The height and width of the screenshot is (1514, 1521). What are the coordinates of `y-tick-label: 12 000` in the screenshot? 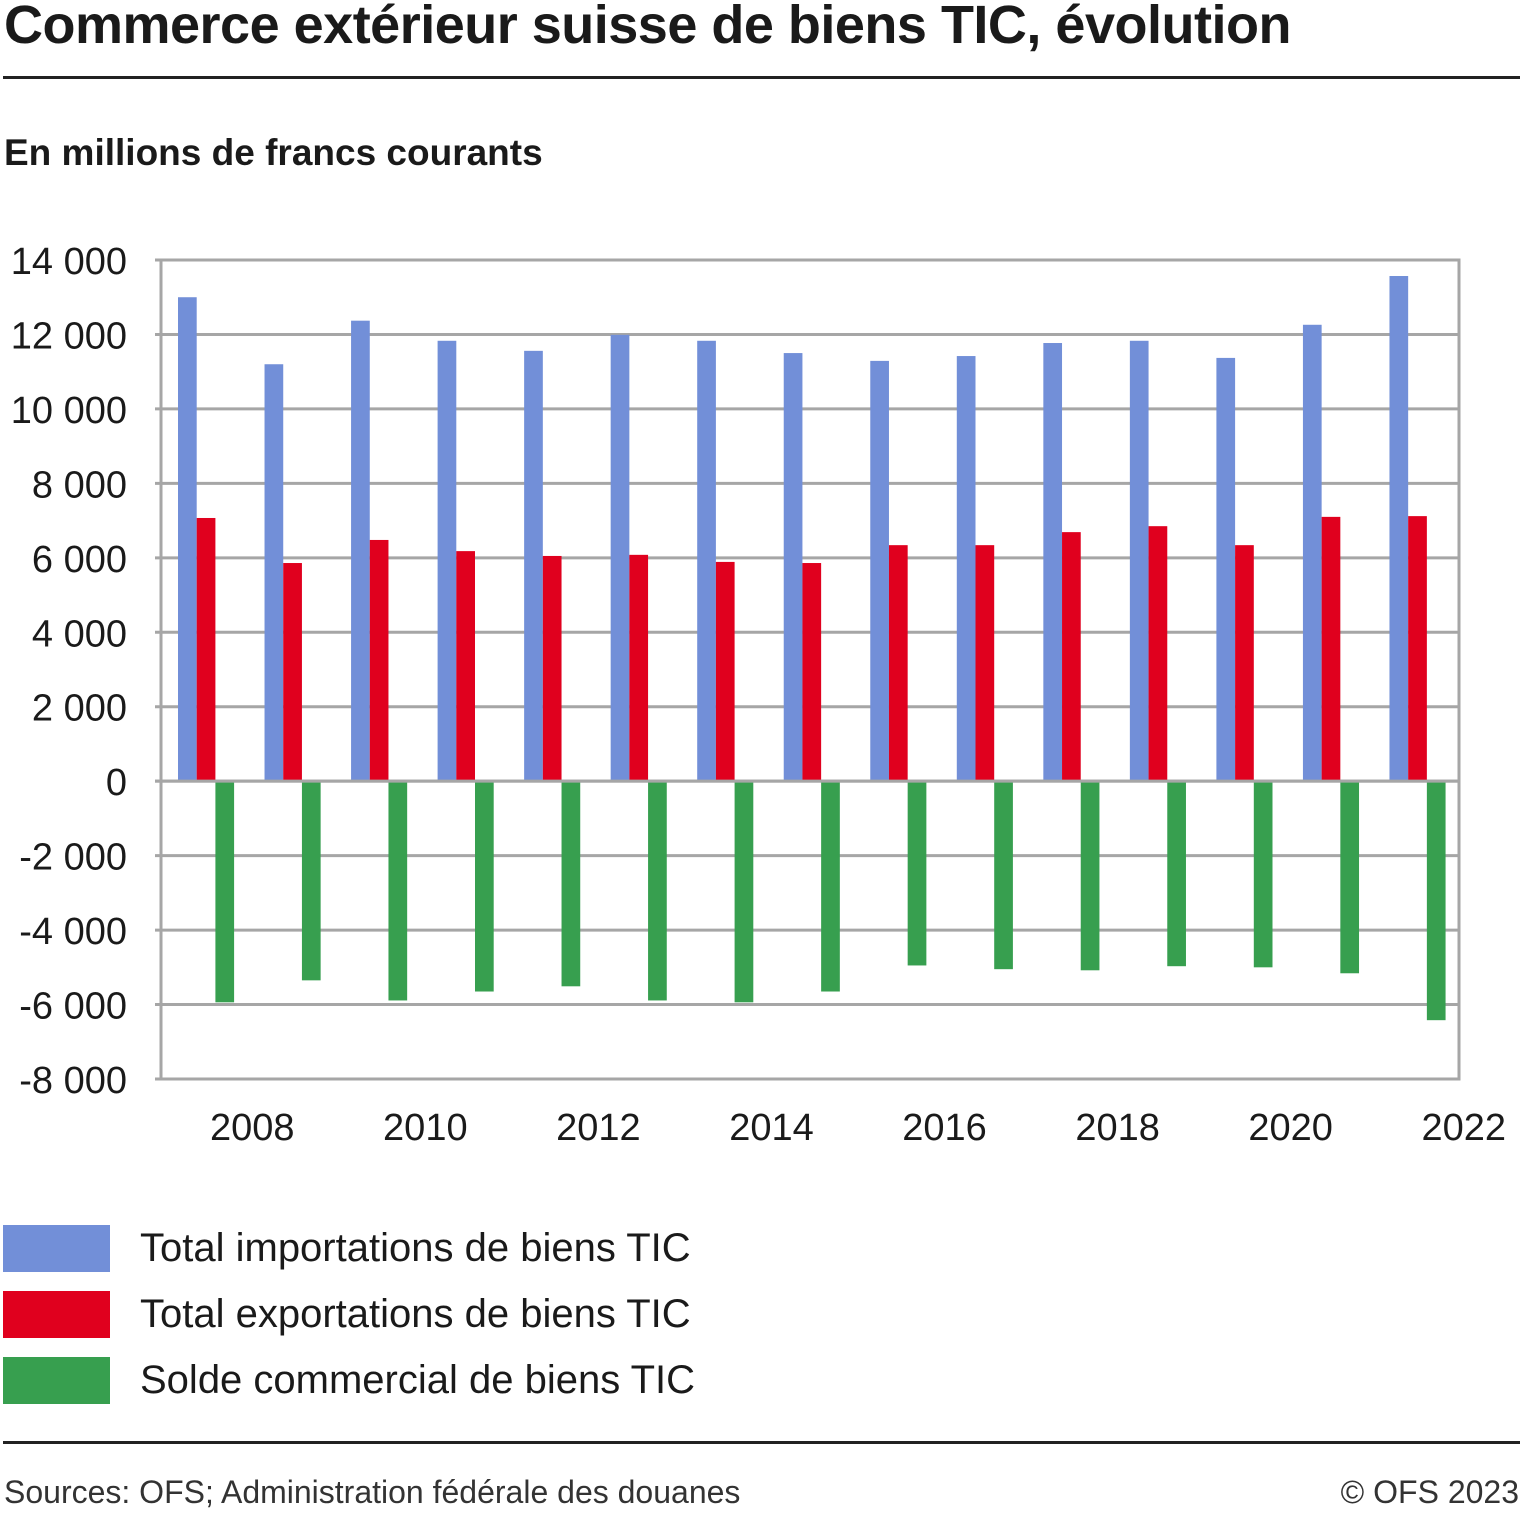 It's located at (69, 336).